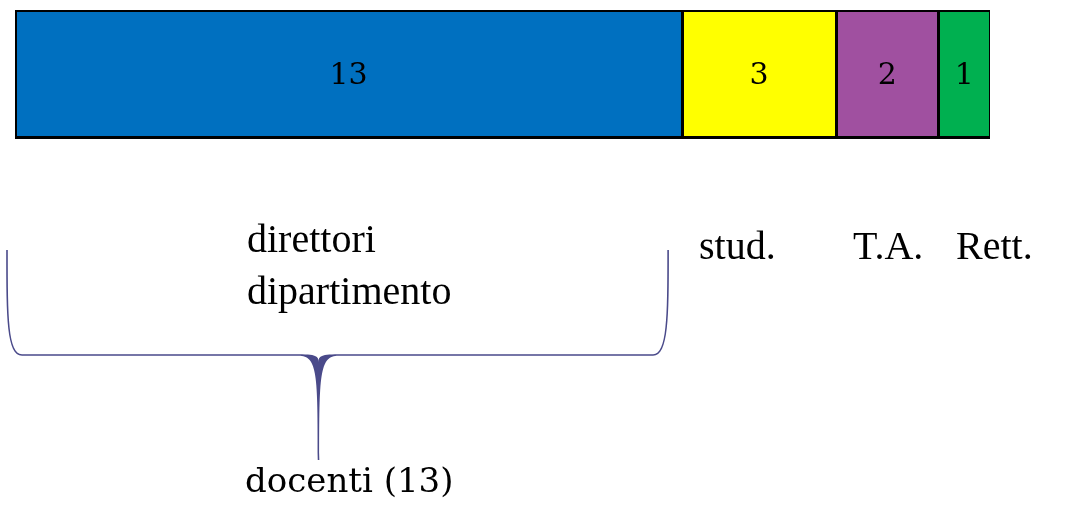  What do you see at coordinates (759, 74) in the screenshot?
I see `data-label: 3` at bounding box center [759, 74].